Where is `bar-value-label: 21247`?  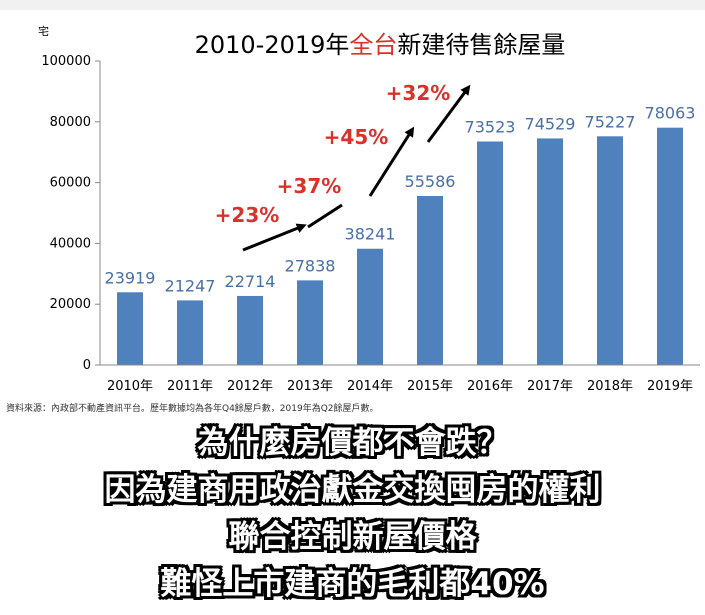 bar-value-label: 21247 is located at coordinates (190, 285).